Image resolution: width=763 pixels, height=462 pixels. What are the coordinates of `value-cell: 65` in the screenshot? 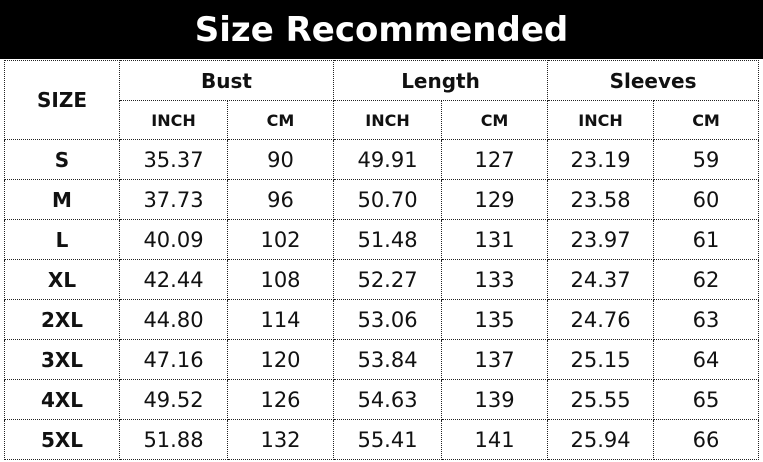 It's located at (706, 399).